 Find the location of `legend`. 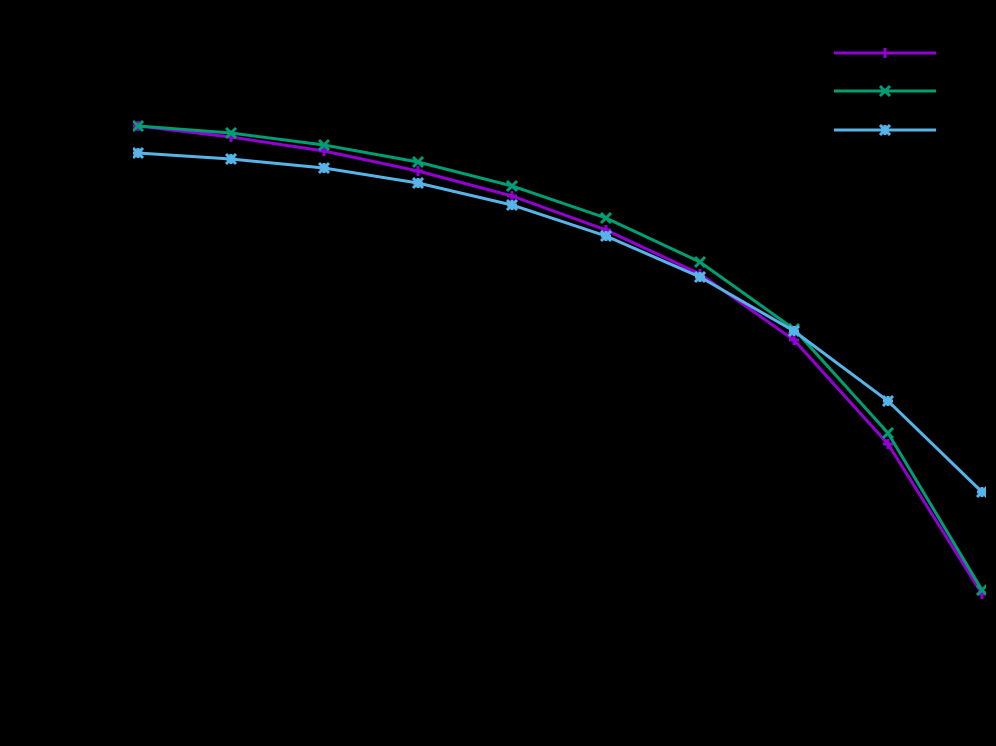

legend is located at coordinates (885, 92).